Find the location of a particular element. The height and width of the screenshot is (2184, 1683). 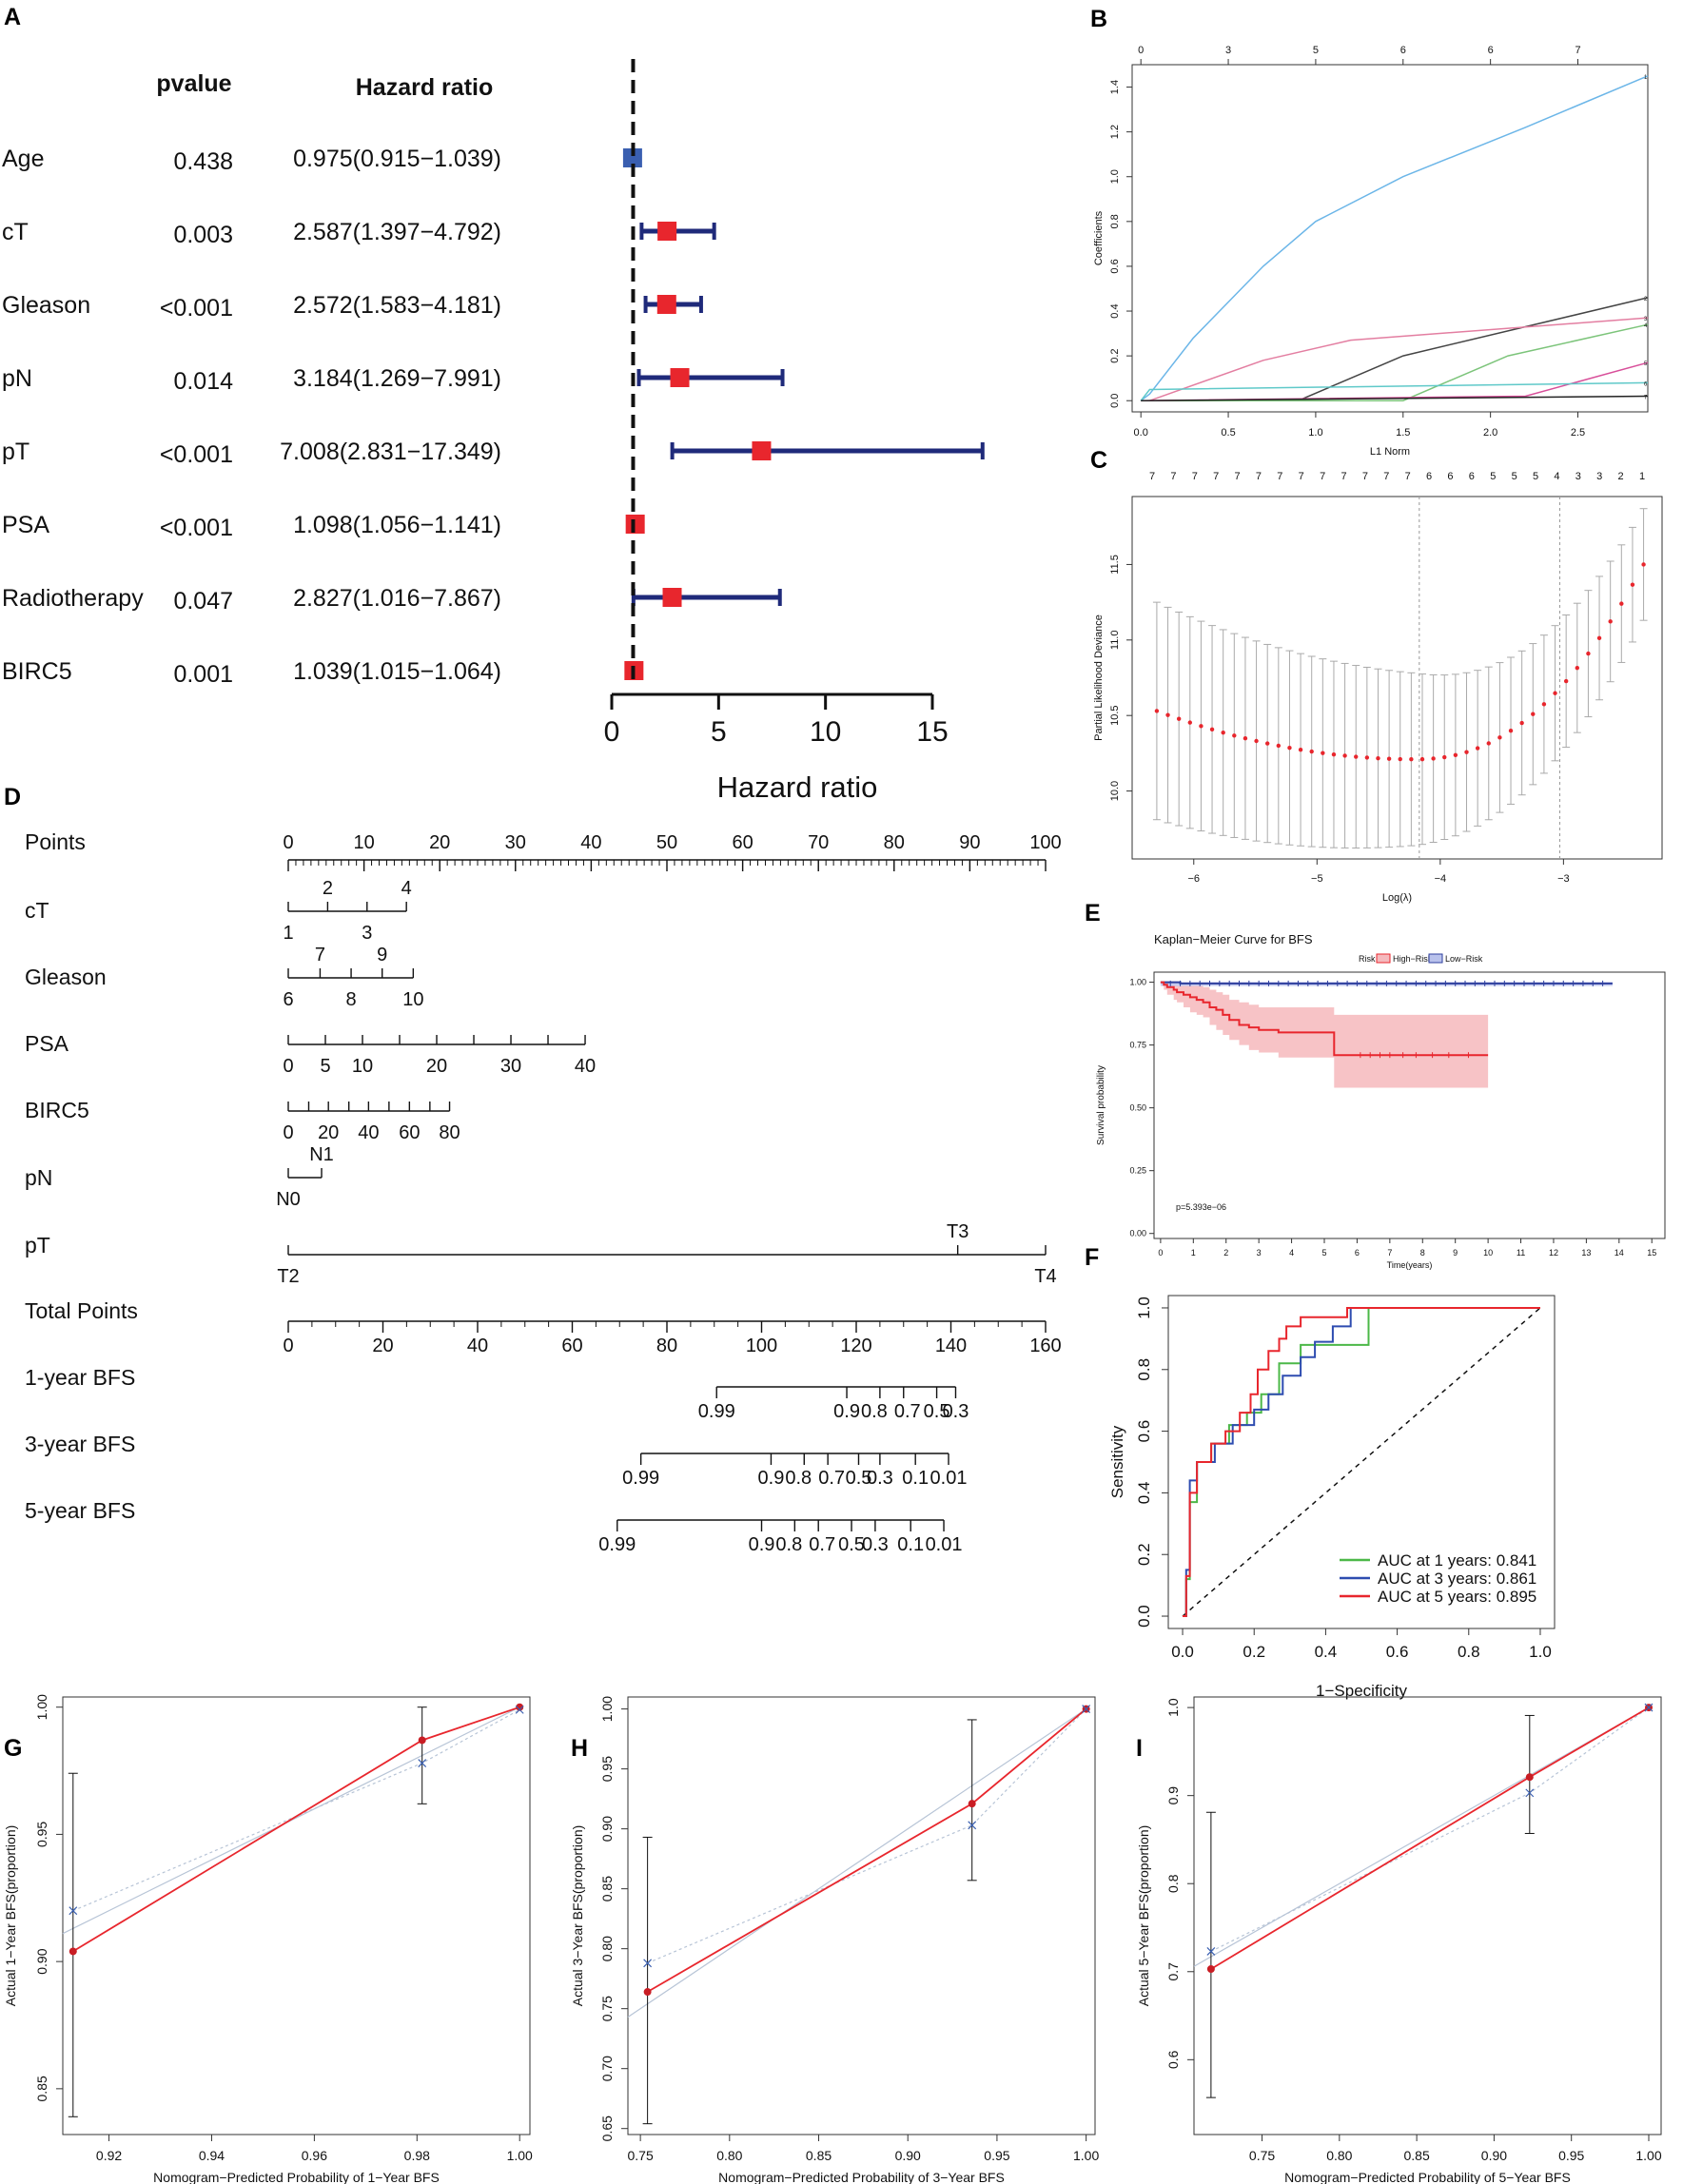

top-tick-label: 1 is located at coordinates (1642, 476).